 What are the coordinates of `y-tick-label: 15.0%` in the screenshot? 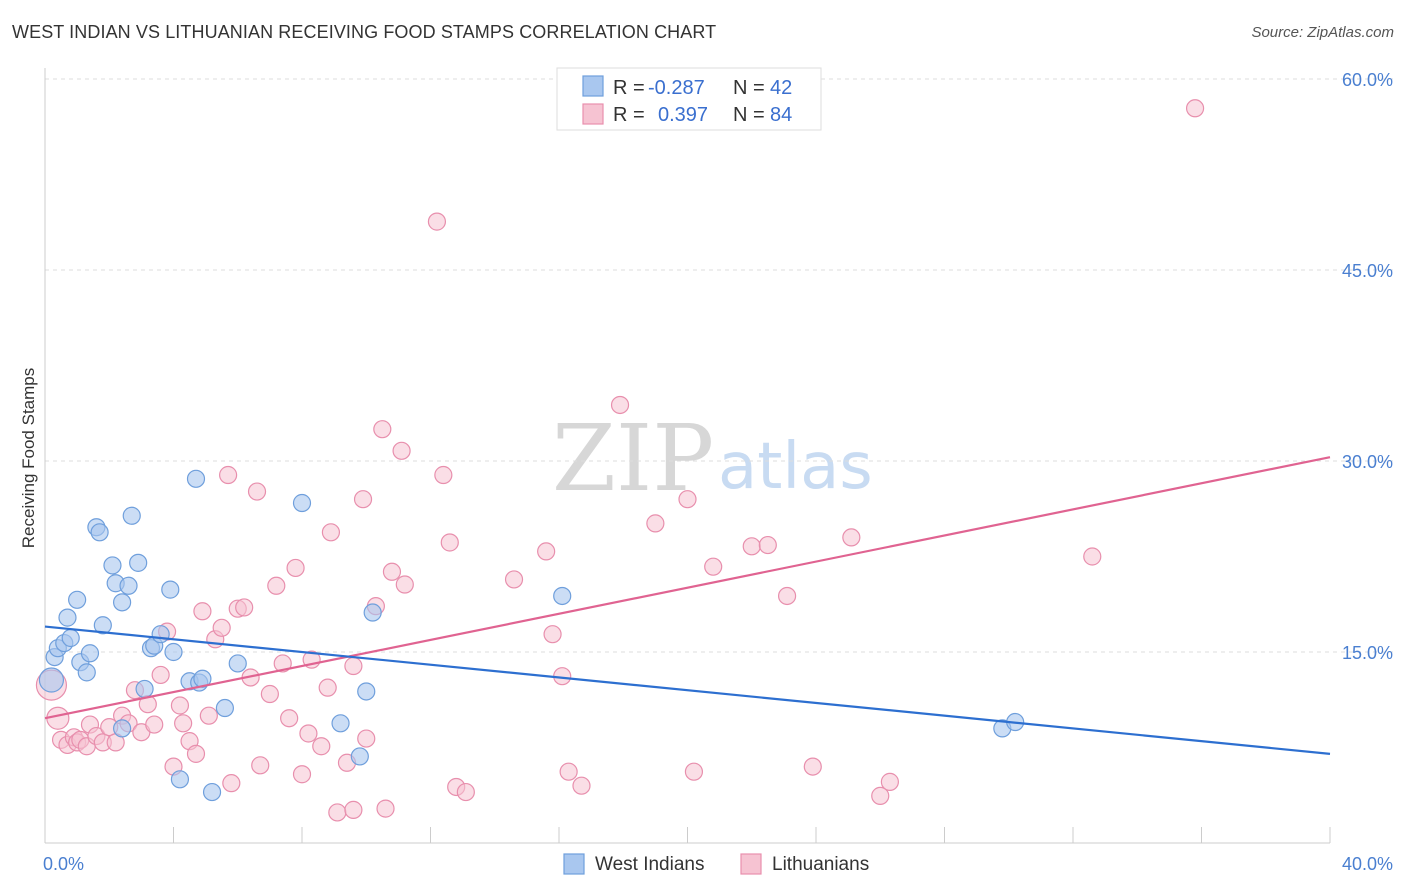 It's located at (1367, 653).